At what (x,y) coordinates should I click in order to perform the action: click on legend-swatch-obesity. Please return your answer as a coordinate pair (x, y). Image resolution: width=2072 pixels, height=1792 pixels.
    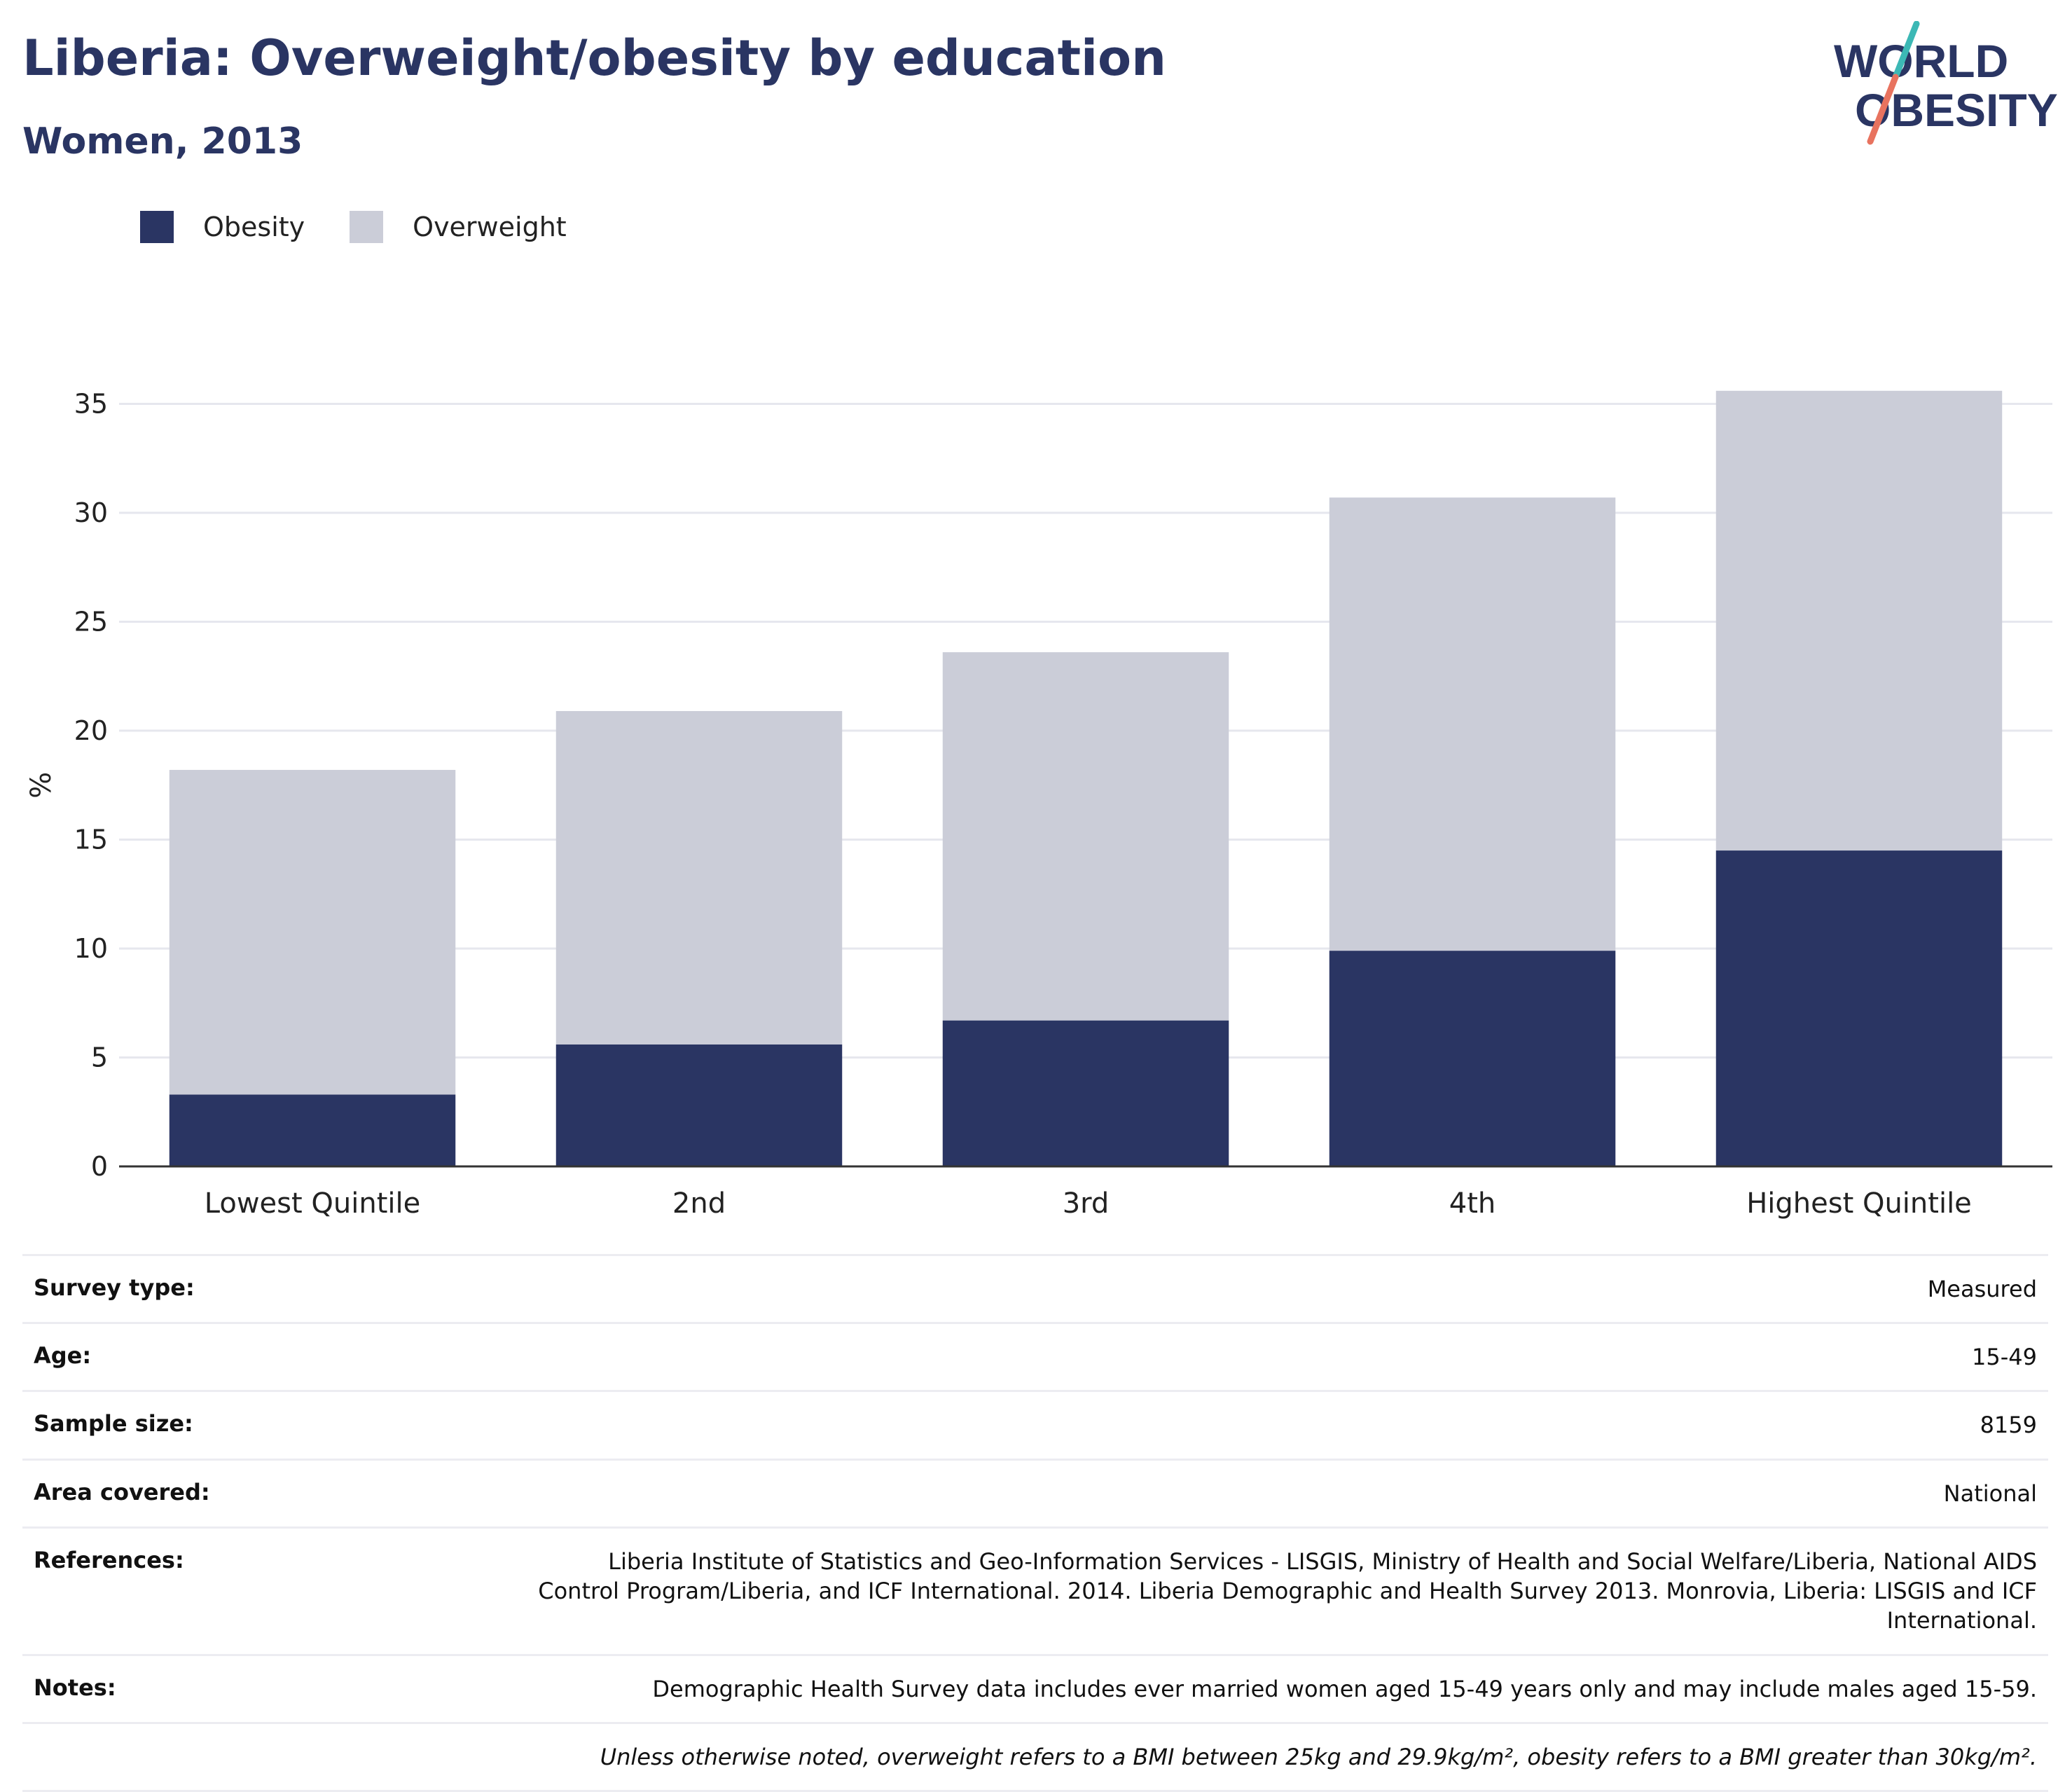
    Looking at the image, I should click on (157, 227).